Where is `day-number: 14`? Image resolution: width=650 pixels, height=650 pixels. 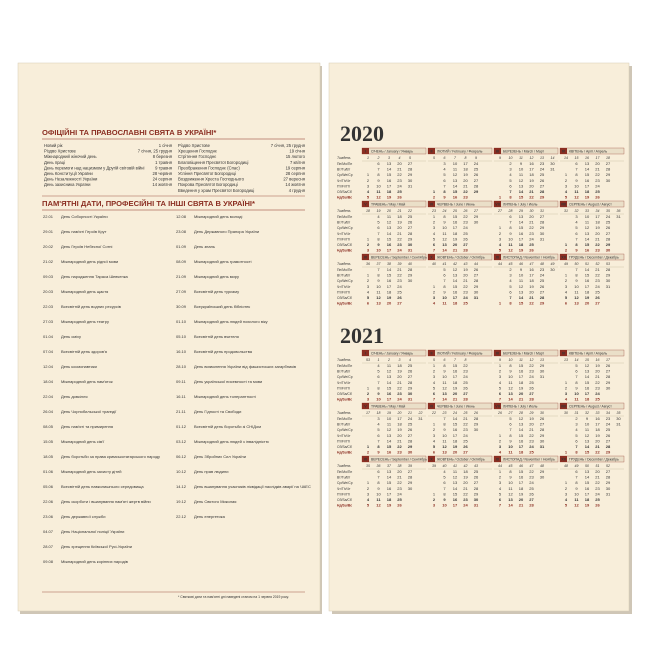 day-number: 14 is located at coordinates (444, 399).